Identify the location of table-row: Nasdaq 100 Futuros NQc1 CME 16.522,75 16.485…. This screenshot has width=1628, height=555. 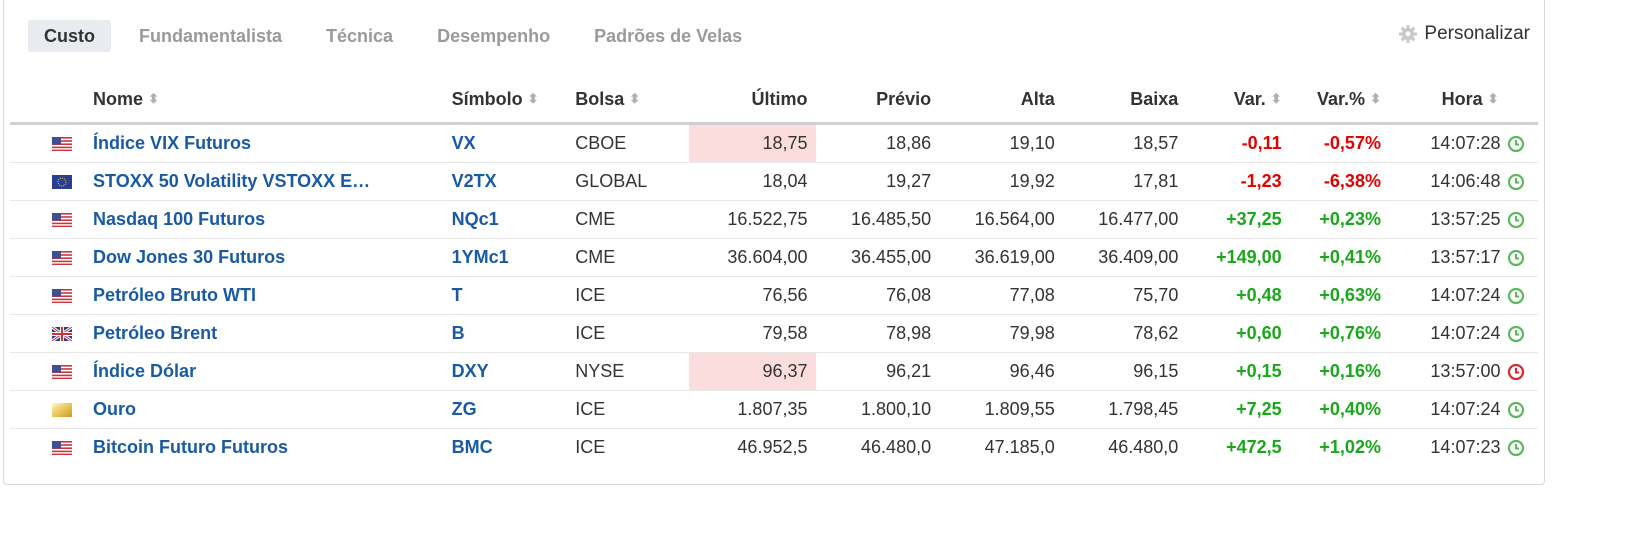
(774, 219).